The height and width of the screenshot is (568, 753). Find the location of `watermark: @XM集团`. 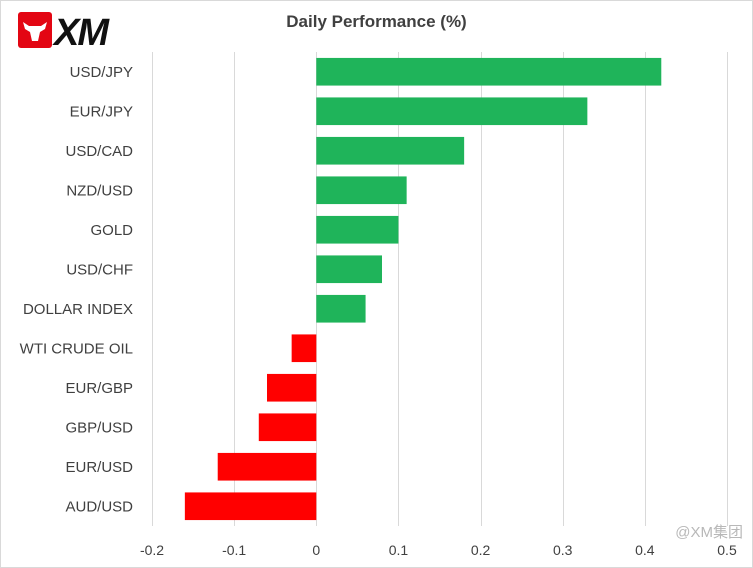

watermark: @XM集团 is located at coordinates (709, 532).